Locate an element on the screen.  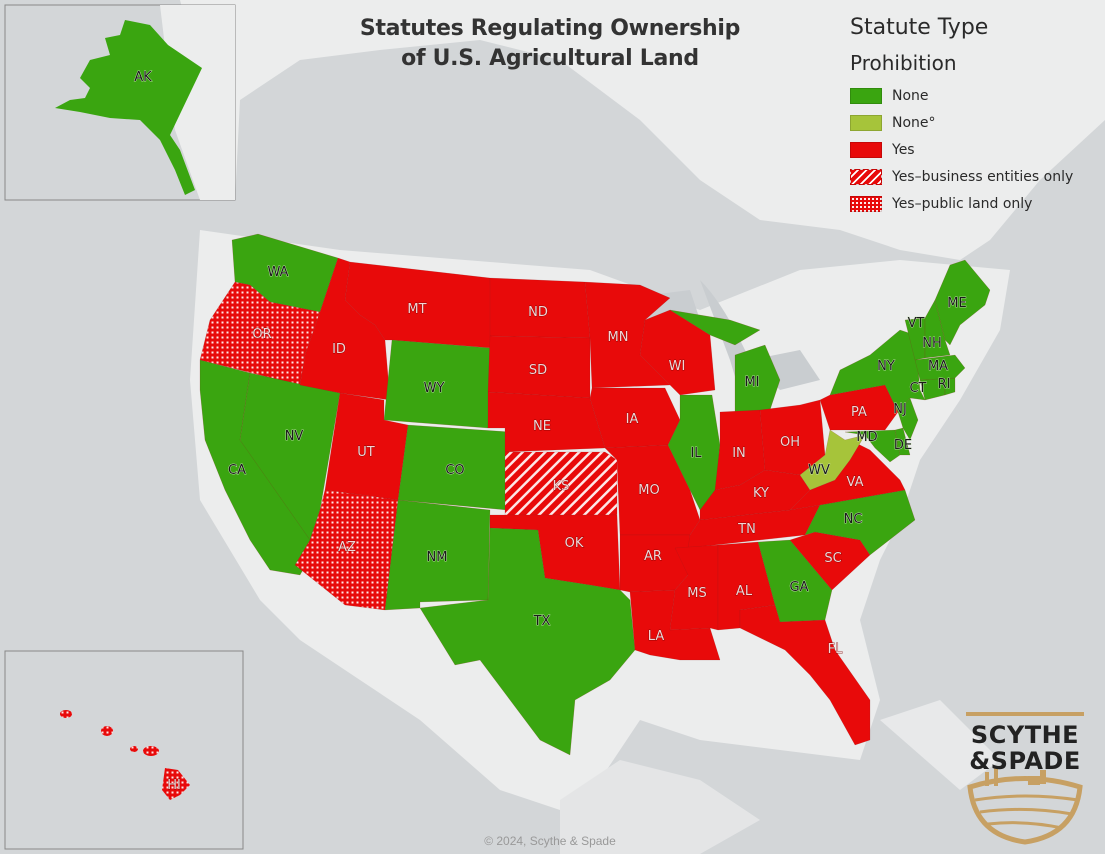
swatch-none-footnote is located at coordinates (866, 122).